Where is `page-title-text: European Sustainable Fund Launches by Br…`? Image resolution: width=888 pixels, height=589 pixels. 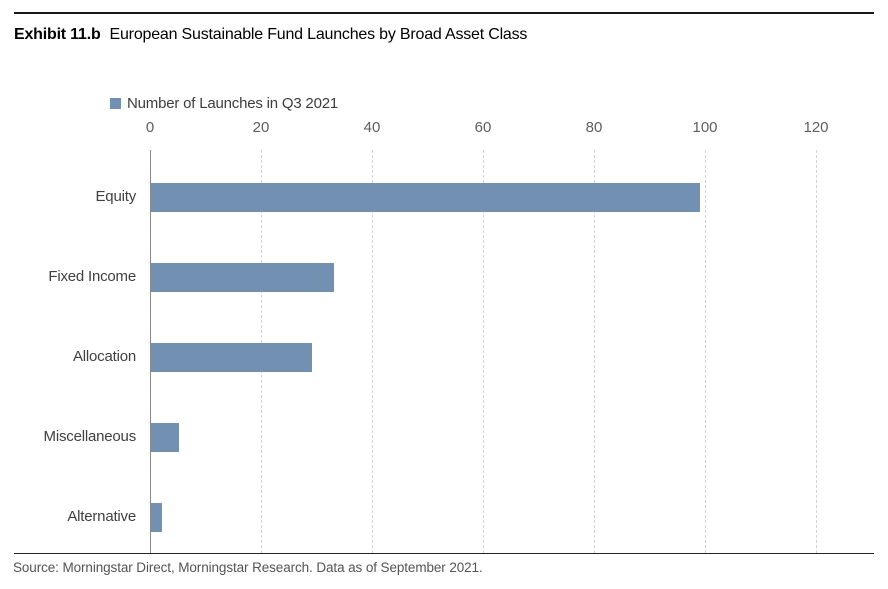
page-title-text: European Sustainable Fund Launches by Br… is located at coordinates (318, 34).